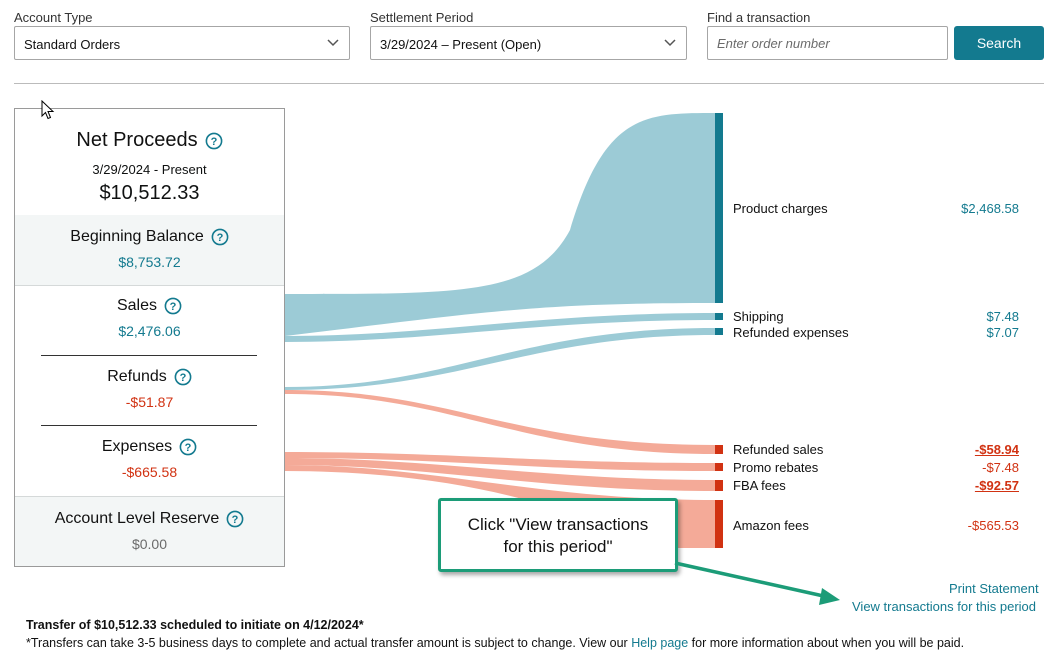  I want to click on node-fba-fees, so click(719, 485).